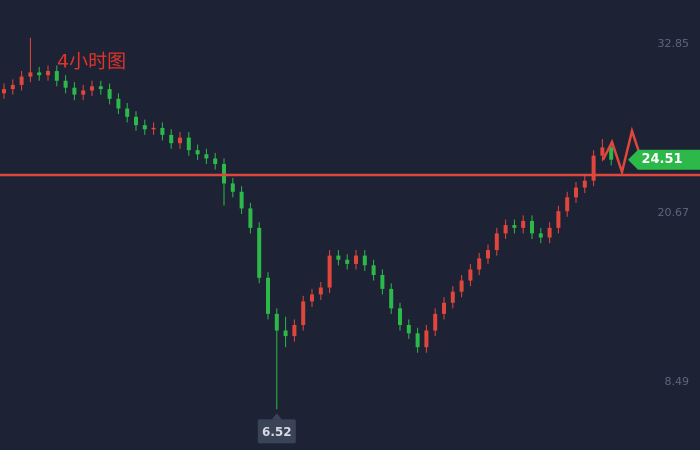 This screenshot has width=700, height=450. What do you see at coordinates (276, 416) in the screenshot?
I see `low-pointer` at bounding box center [276, 416].